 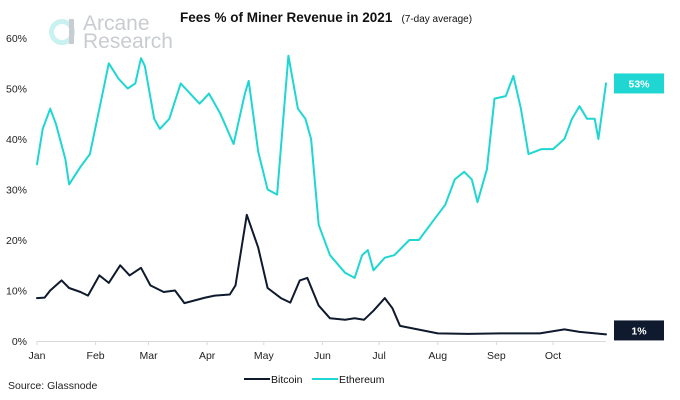 I want to click on y-tick-label: 0%, so click(x=19, y=342).